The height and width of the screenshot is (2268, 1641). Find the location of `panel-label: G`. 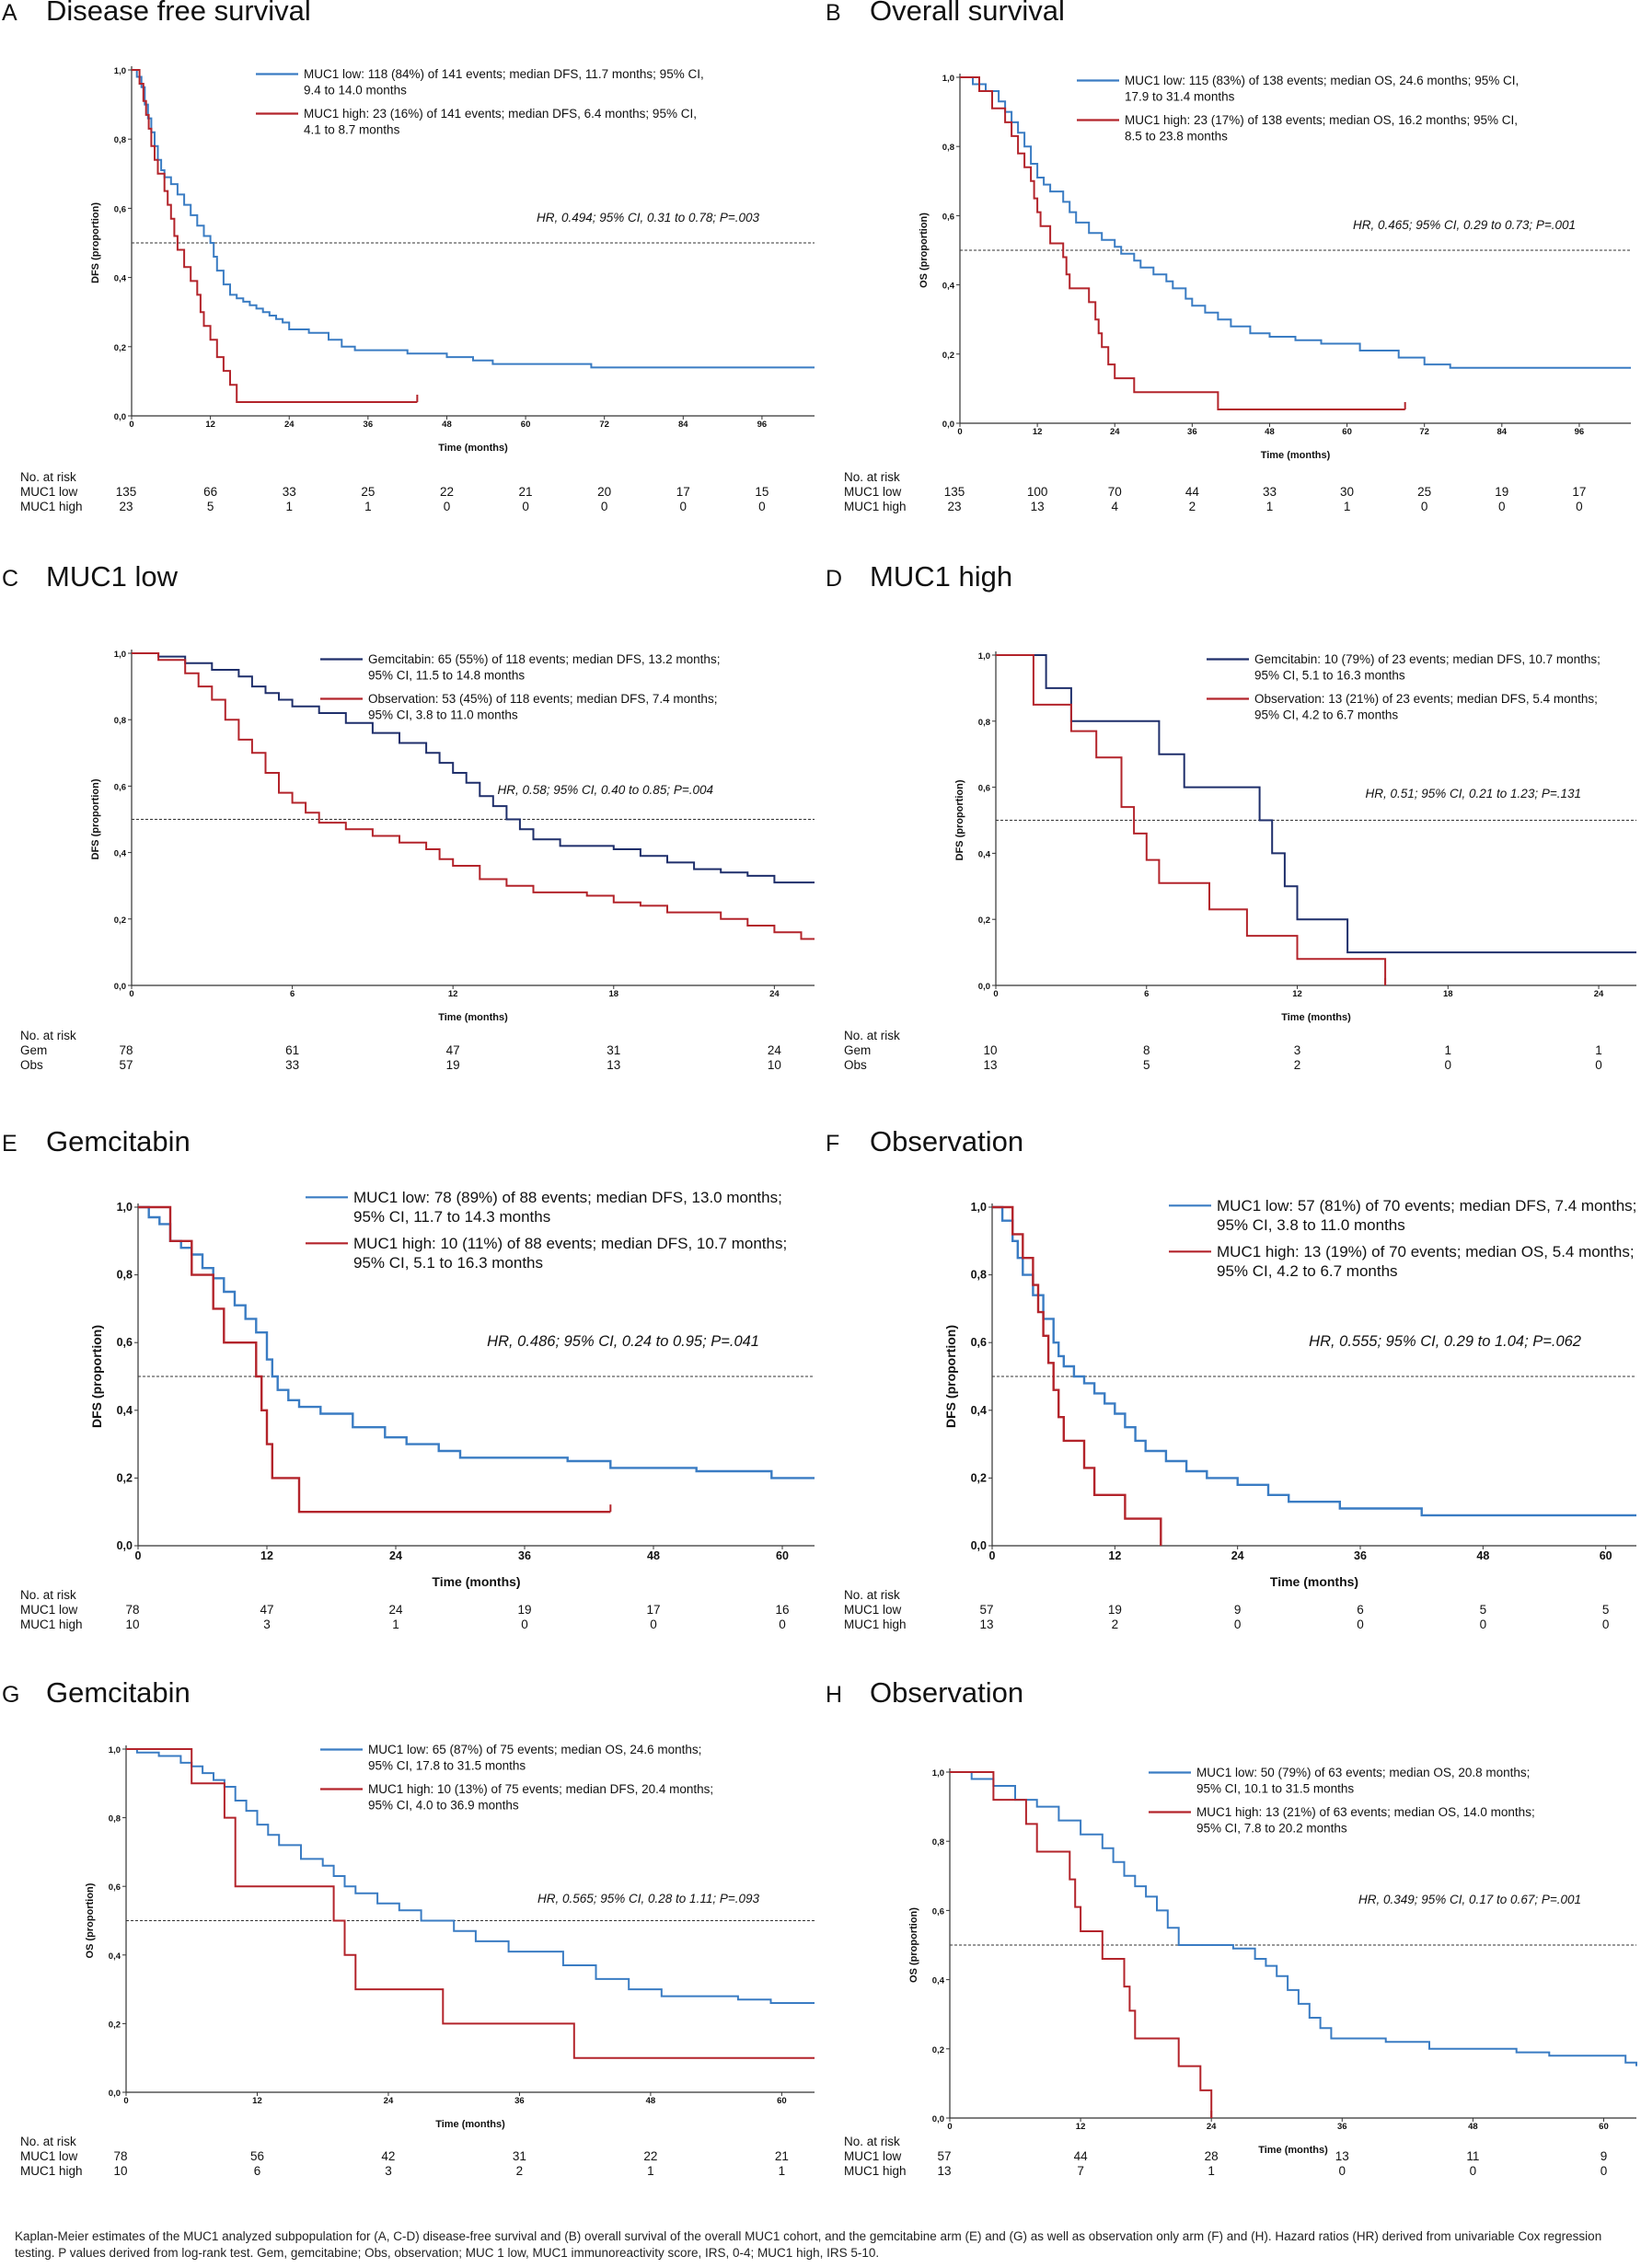

panel-label: G is located at coordinates (10, 1695).